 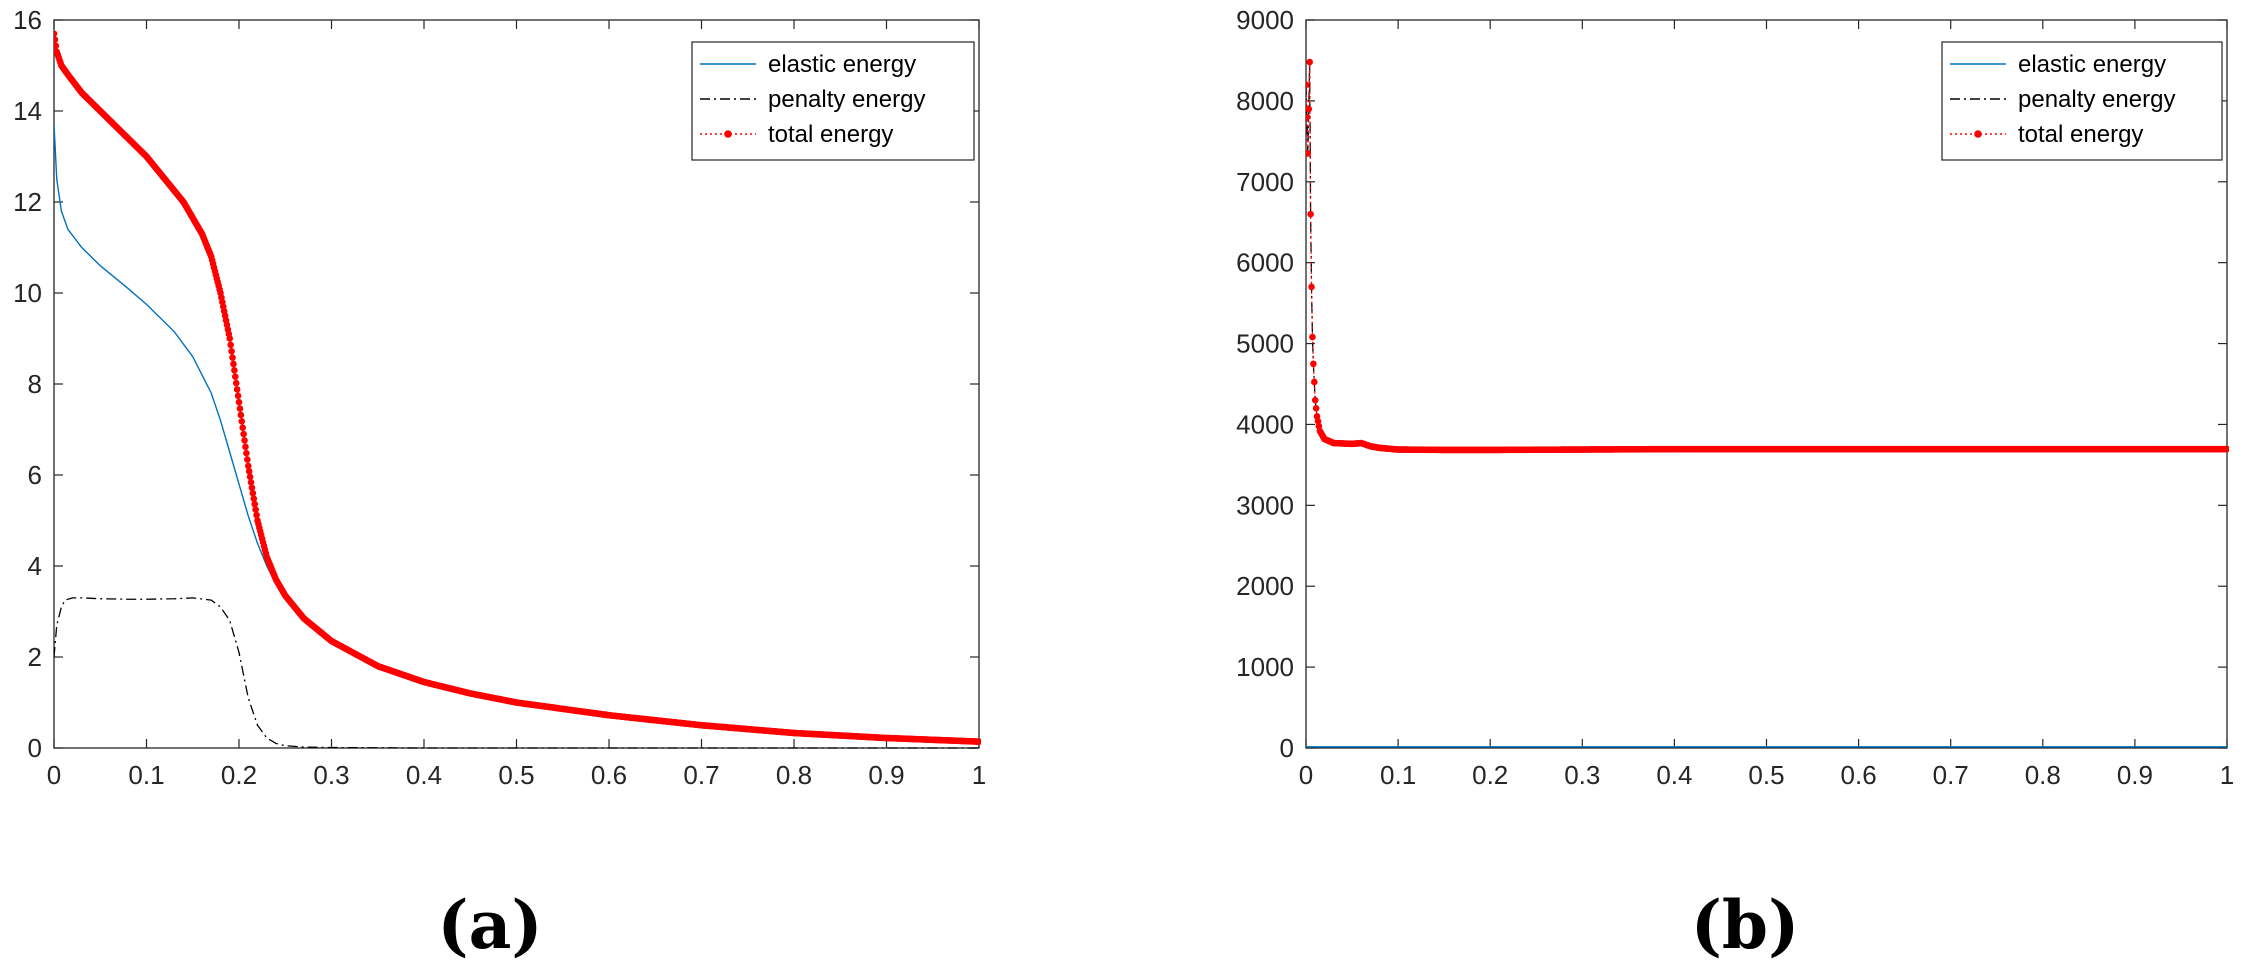 What do you see at coordinates (1265, 505) in the screenshot?
I see `y-tick-label: 3000` at bounding box center [1265, 505].